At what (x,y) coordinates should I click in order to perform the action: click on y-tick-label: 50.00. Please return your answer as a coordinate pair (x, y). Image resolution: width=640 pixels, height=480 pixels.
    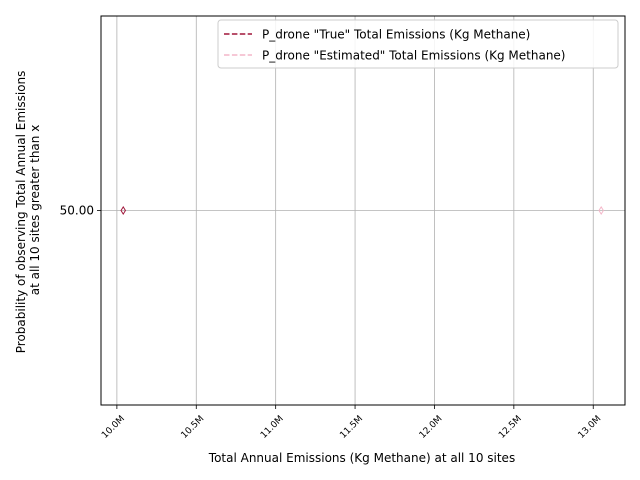
    Looking at the image, I should click on (77, 211).